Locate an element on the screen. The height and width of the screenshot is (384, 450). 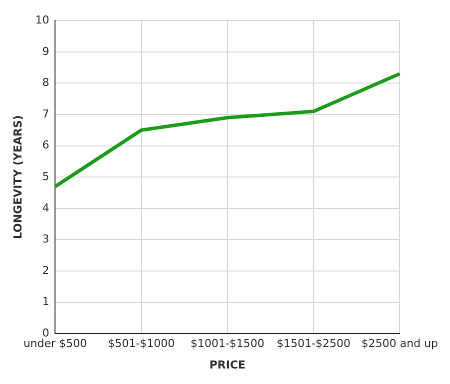
y-tick-label: 2 is located at coordinates (46, 270).